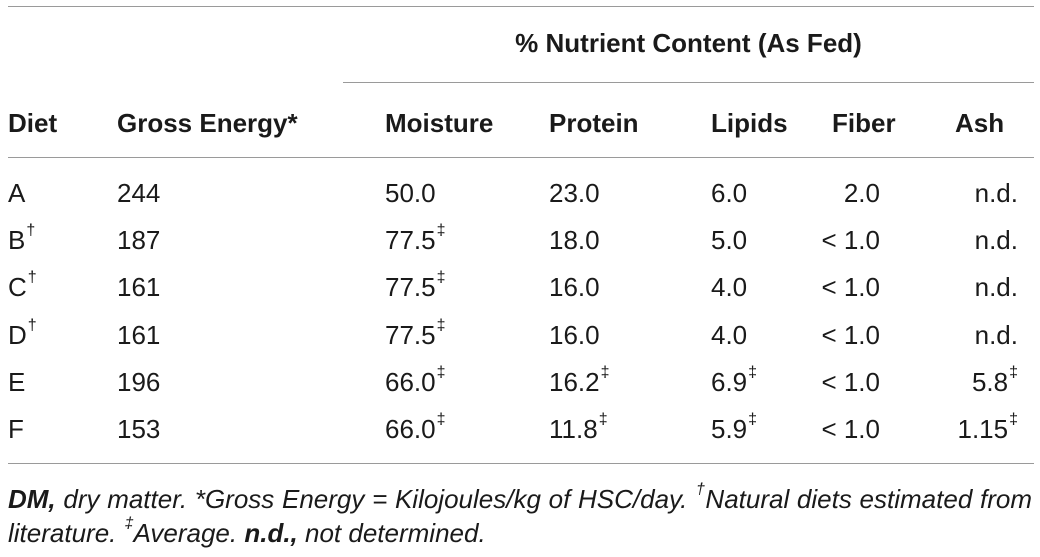 This screenshot has width=1040, height=557. I want to click on cell-fiber: 2.0, so click(846, 193).